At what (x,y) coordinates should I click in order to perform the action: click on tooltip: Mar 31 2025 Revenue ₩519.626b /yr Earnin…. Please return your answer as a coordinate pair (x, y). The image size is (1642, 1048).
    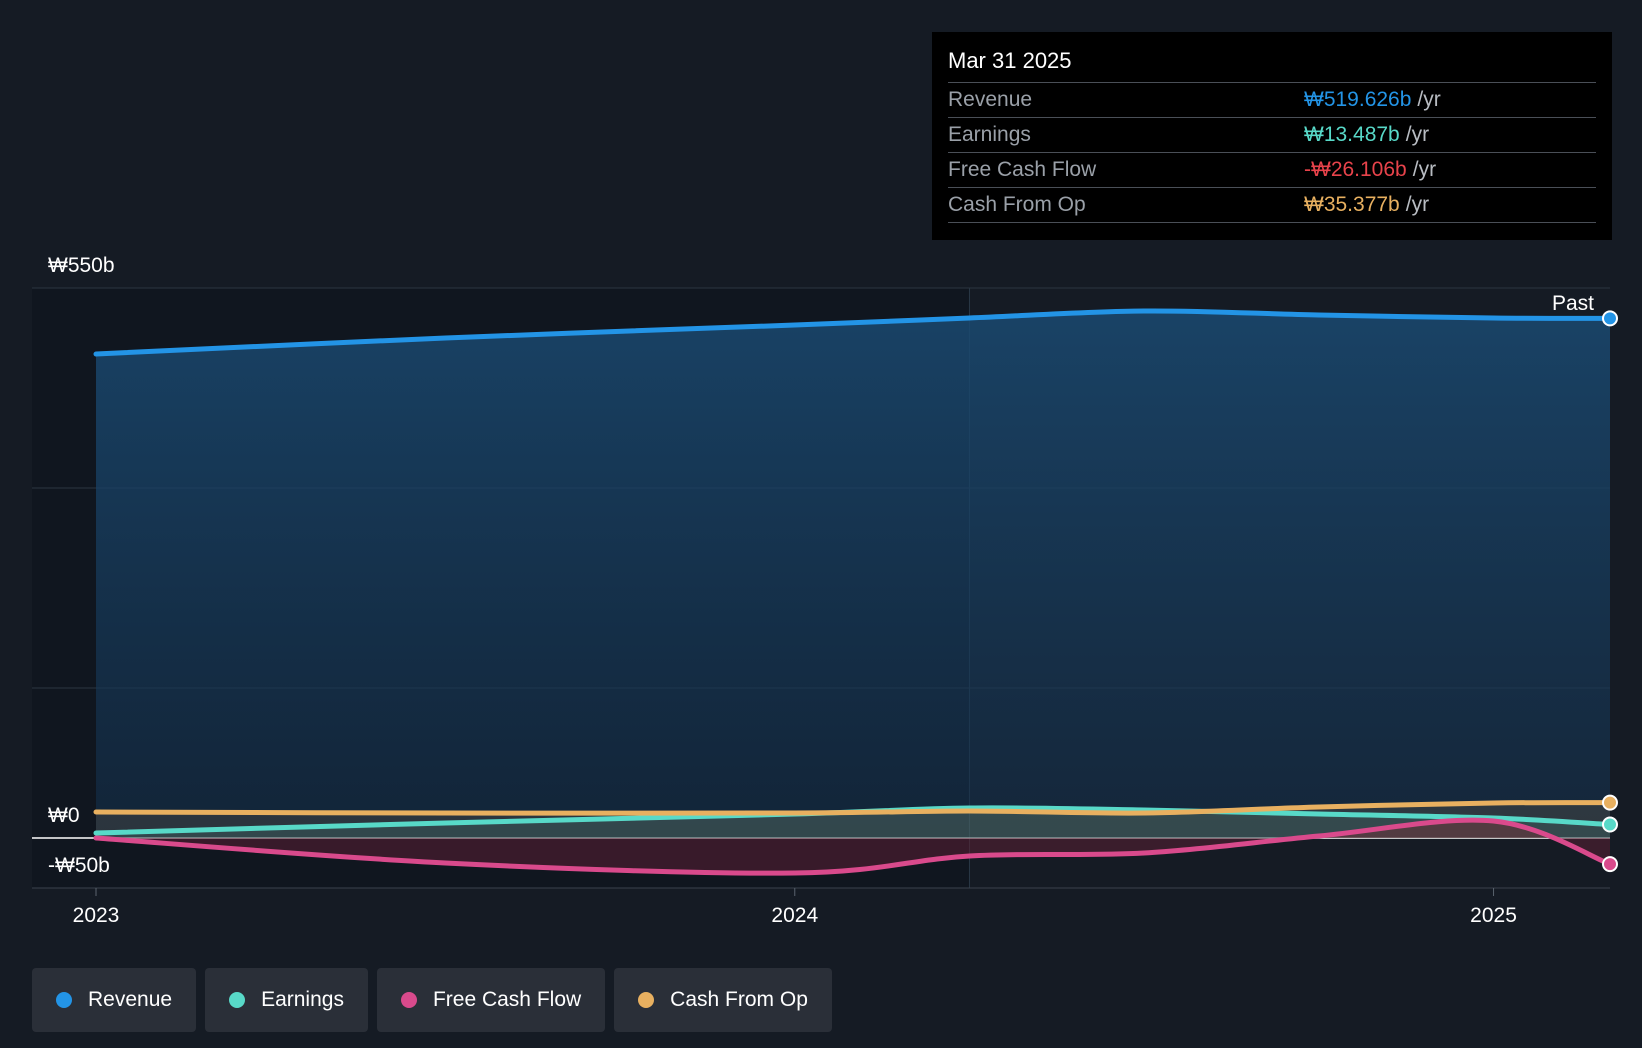
    Looking at the image, I should click on (1272, 136).